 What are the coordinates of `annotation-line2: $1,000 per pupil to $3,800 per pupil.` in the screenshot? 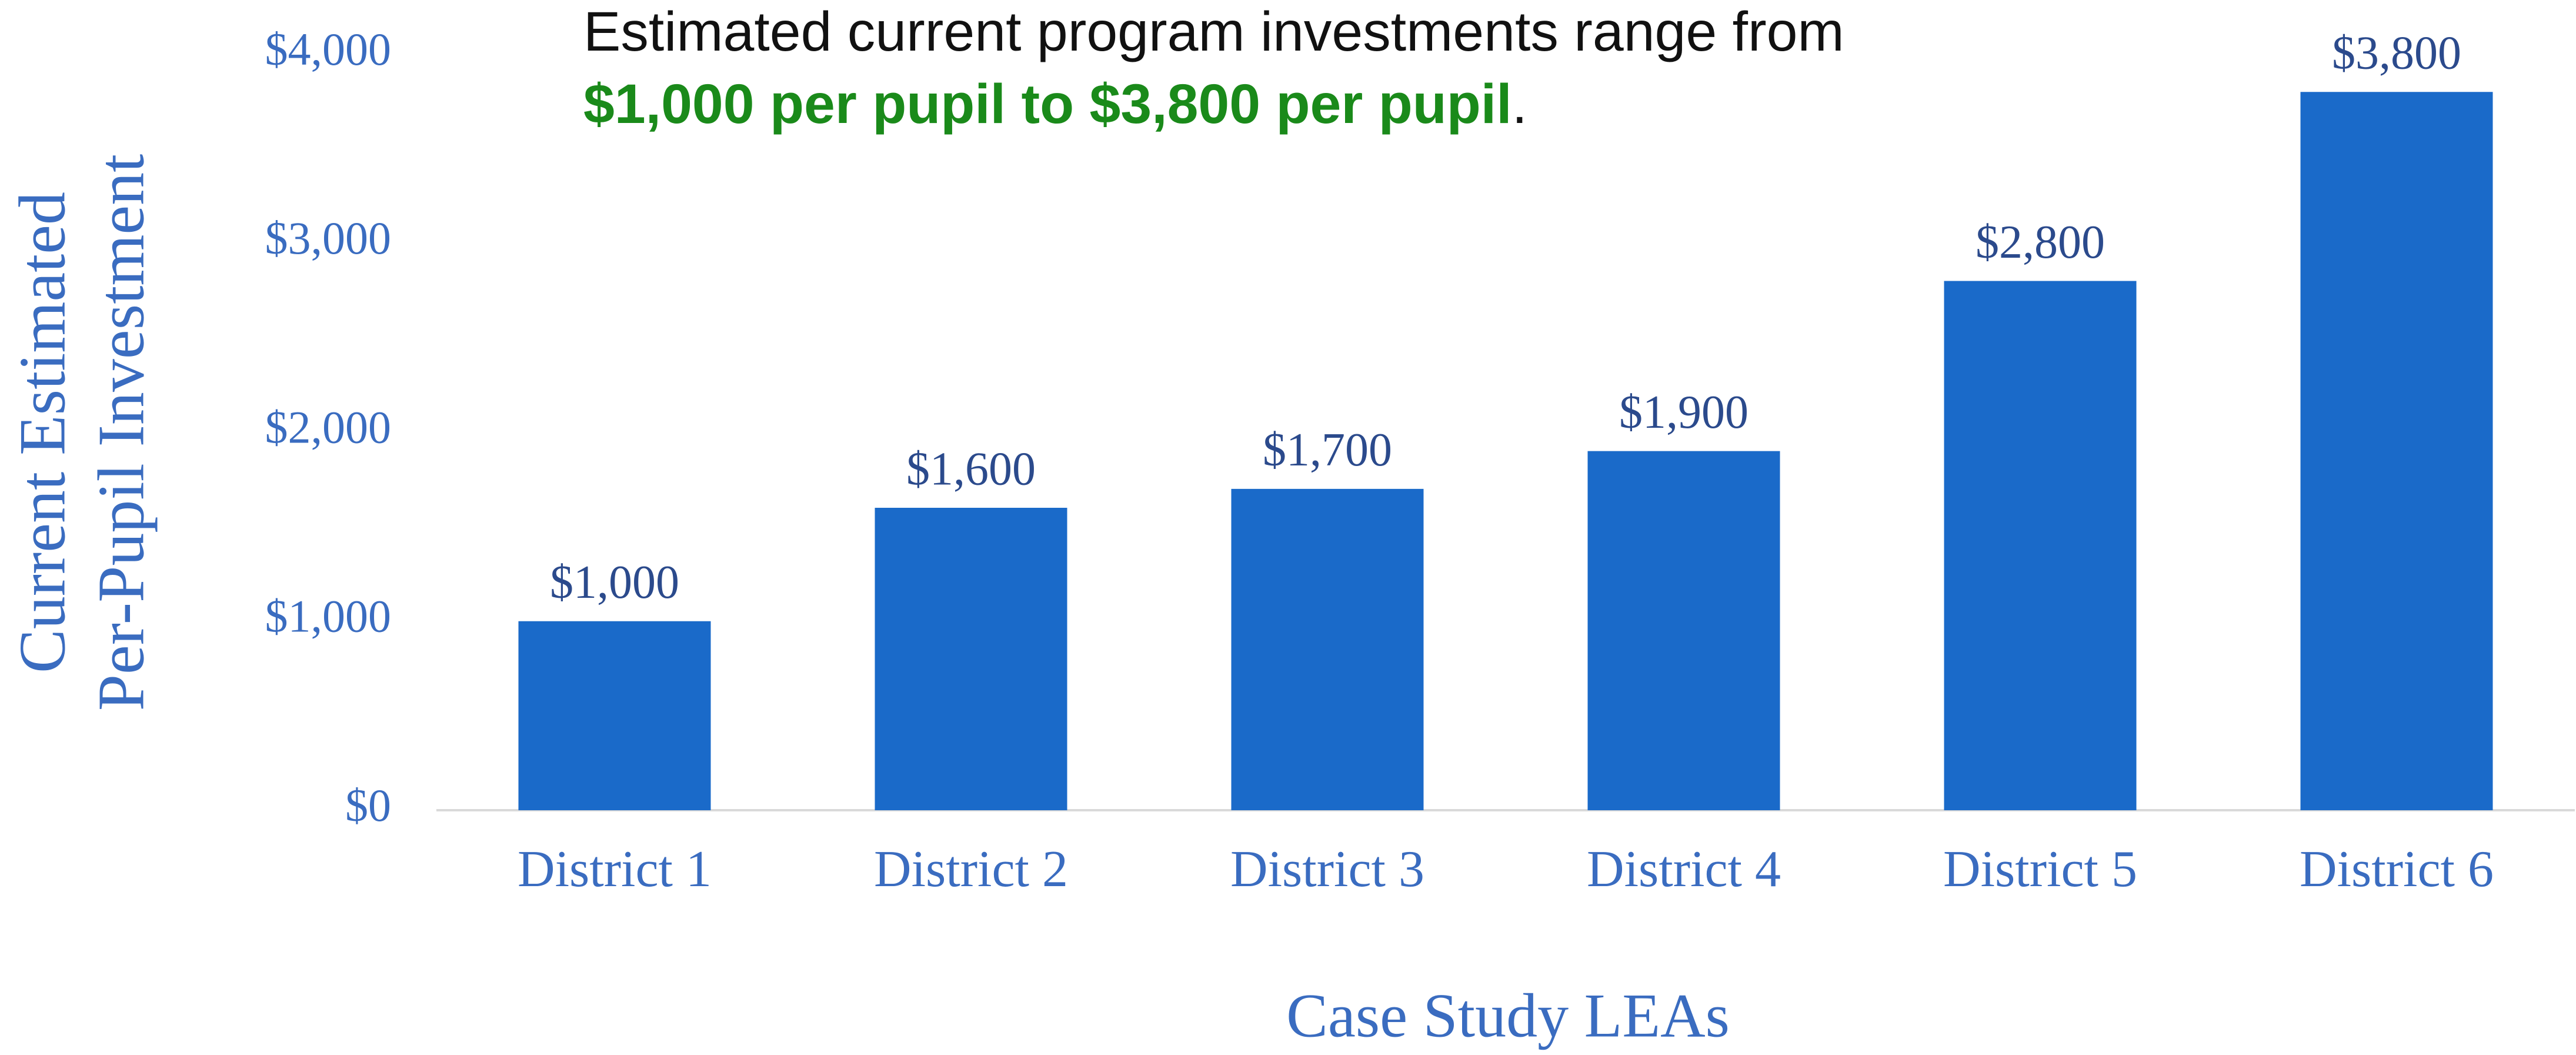 It's located at (1055, 104).